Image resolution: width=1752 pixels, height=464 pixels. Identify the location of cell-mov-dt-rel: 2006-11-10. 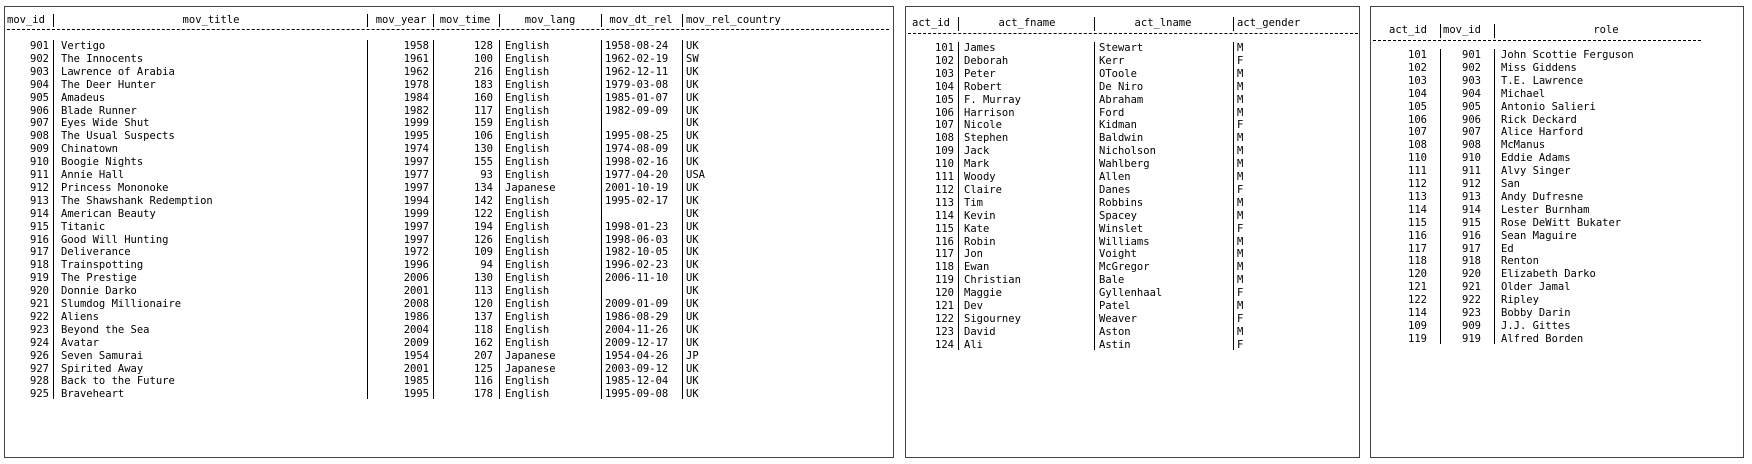
(637, 278).